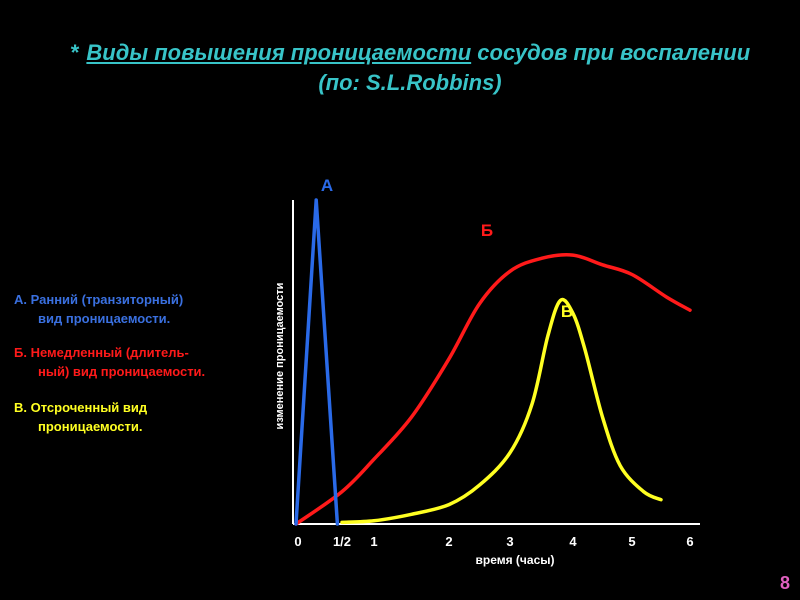 This screenshot has height=600, width=800. Describe the element at coordinates (611, 52) in the screenshot. I see `title-rest: сосудов при воспалении` at that location.